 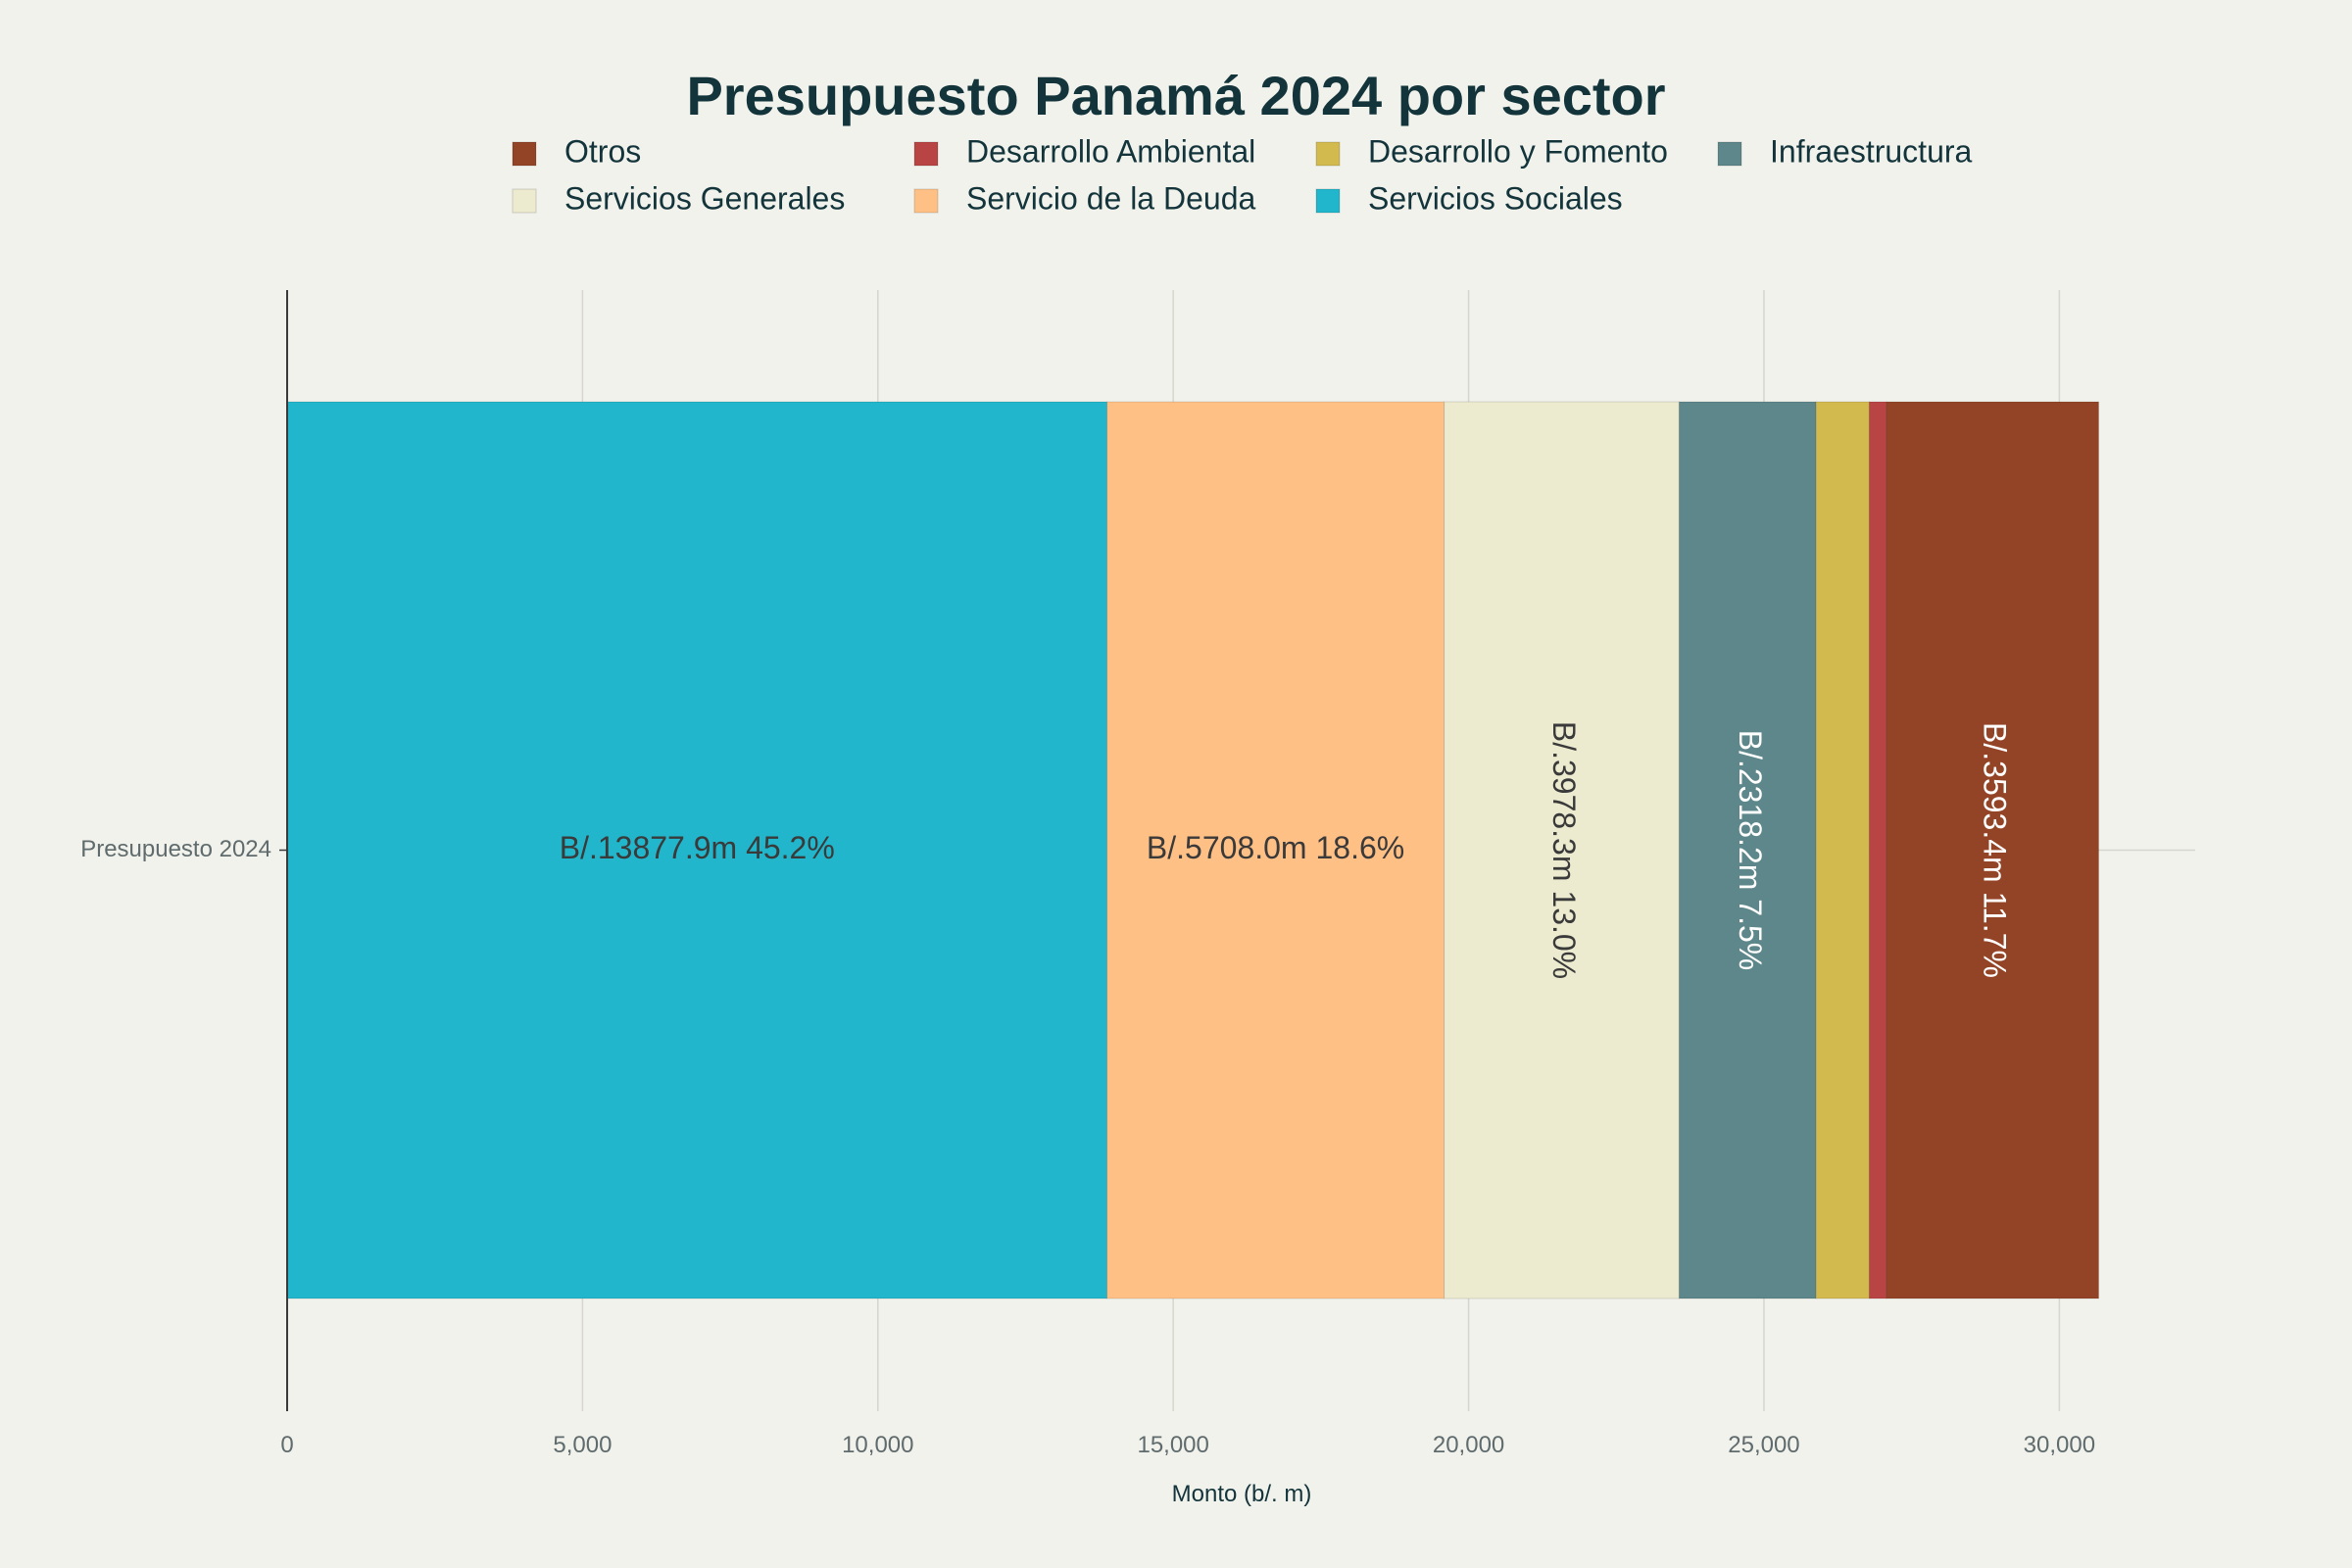 I want to click on x-tick-label: 10,000, so click(x=877, y=1445).